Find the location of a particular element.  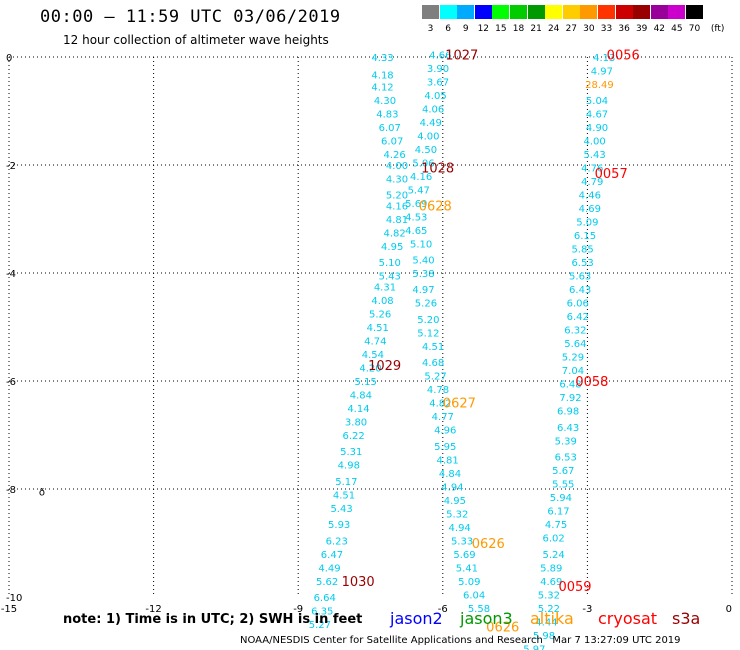

wave-height-point: 5.38 is located at coordinates (423, 274).